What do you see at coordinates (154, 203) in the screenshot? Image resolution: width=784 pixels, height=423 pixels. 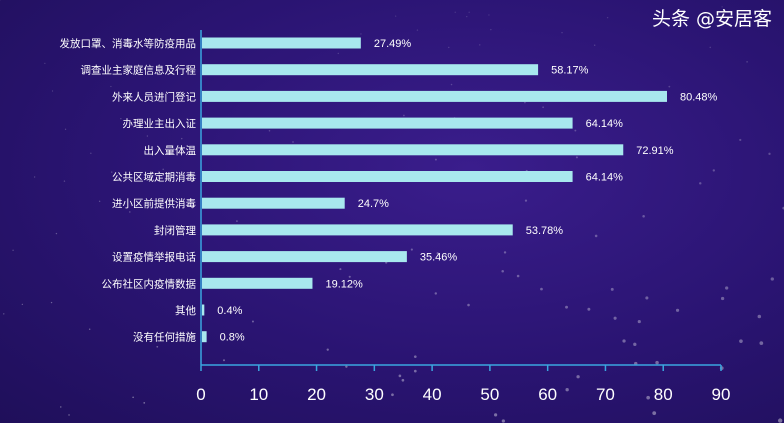 I see `category-label: 进小区前提供消毒` at bounding box center [154, 203].